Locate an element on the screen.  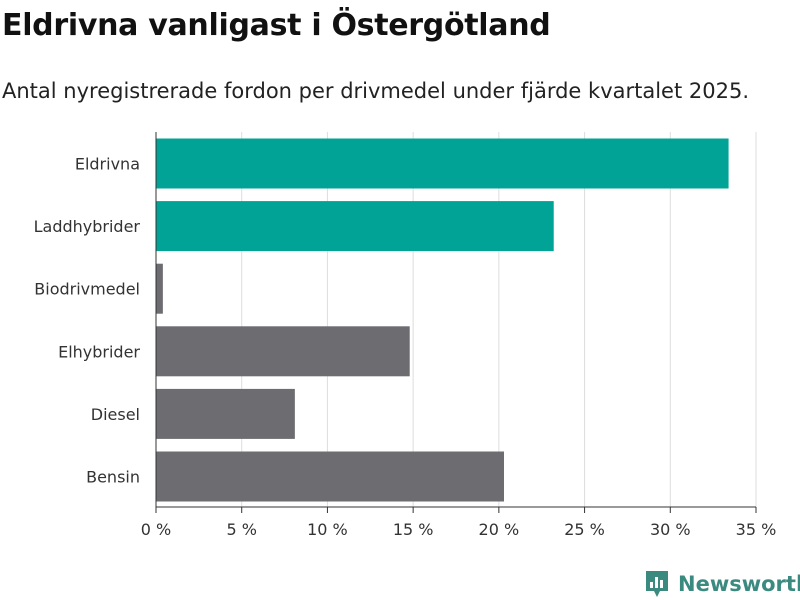
x-tick-label: 5 % is located at coordinates (241, 529).